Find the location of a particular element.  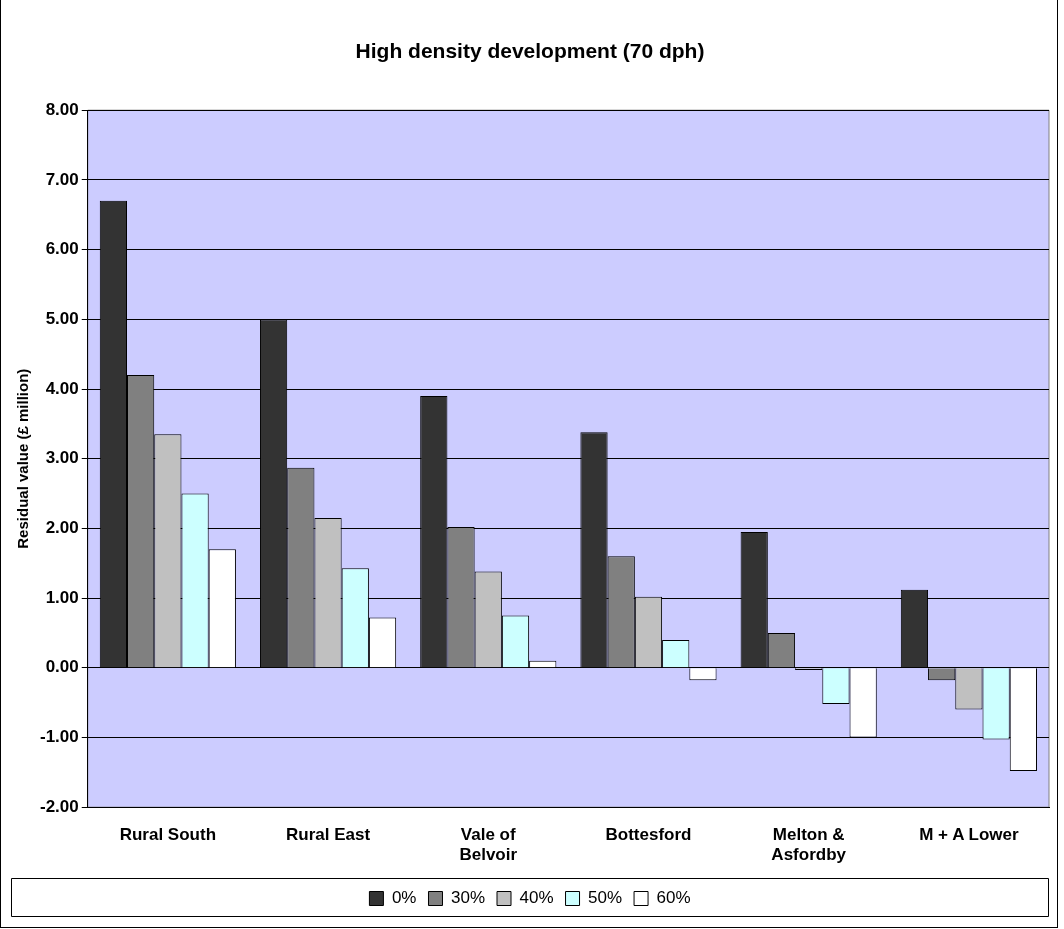

legend-label: 50% is located at coordinates (605, 898).